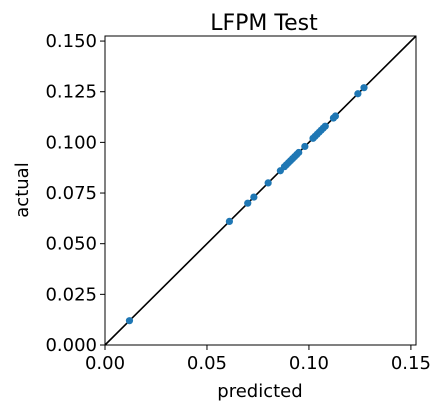 Image resolution: width=442 pixels, height=410 pixels. What do you see at coordinates (411, 363) in the screenshot?
I see `x-tick-label: 0.15` at bounding box center [411, 363].